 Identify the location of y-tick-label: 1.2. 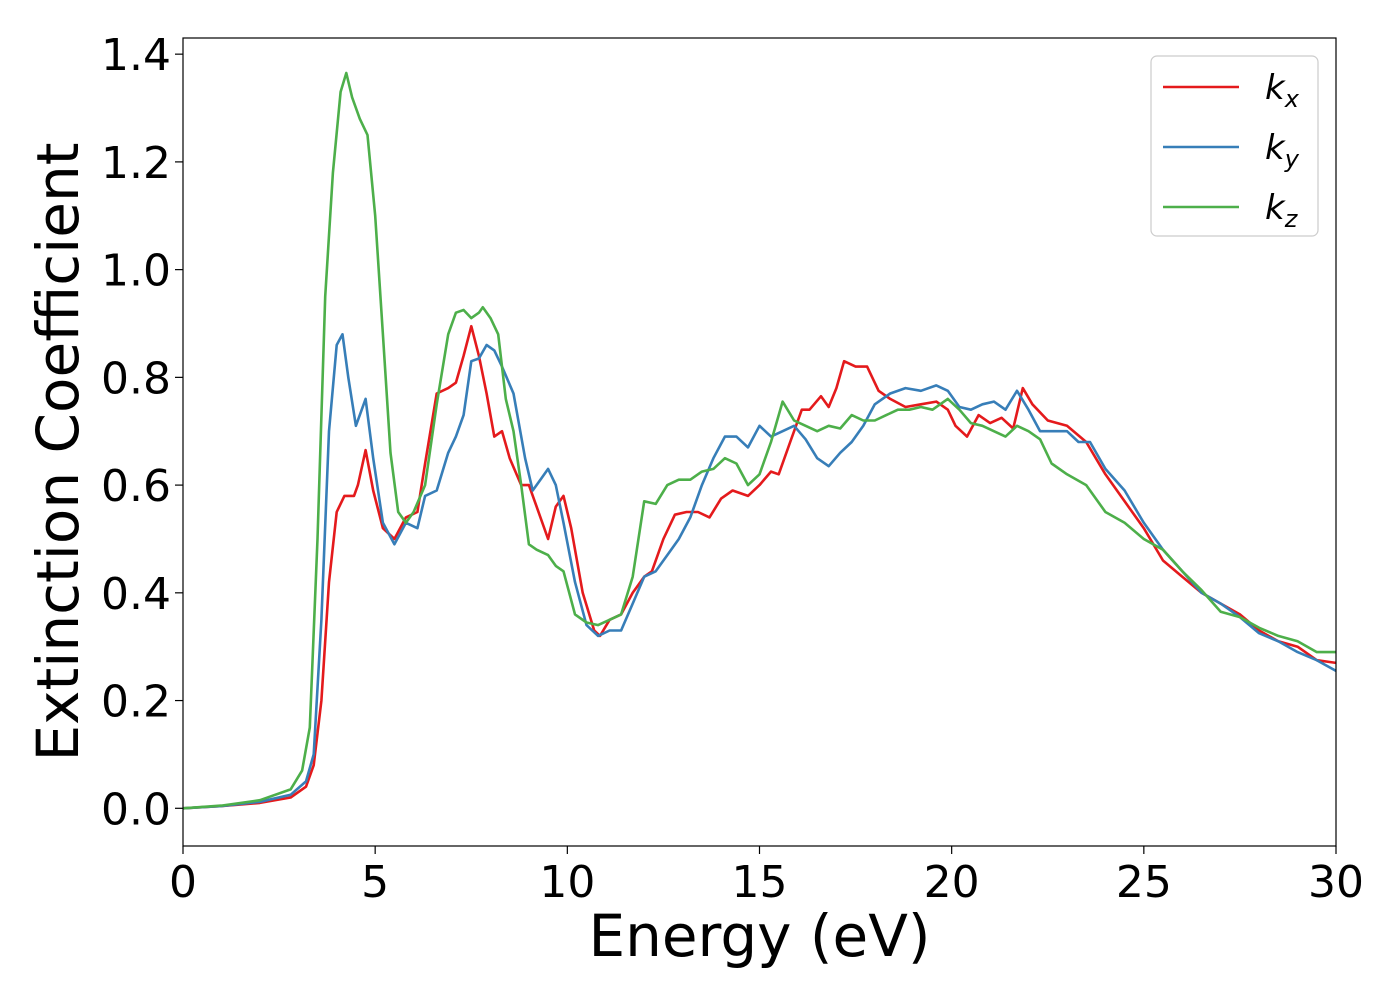
(136, 163).